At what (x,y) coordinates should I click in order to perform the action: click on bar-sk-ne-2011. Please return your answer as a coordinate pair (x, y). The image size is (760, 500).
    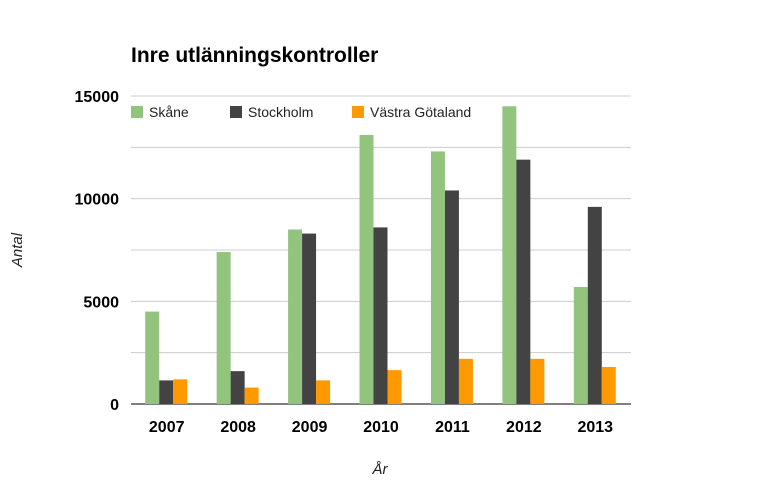
    Looking at the image, I should click on (437, 277).